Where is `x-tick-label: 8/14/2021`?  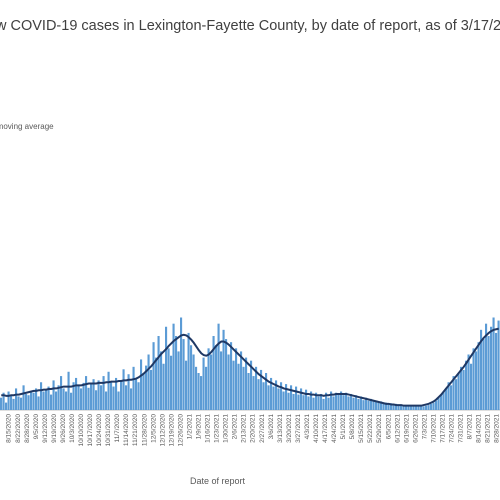
x-tick-label: 8/14/2021 is located at coordinates (479, 428).